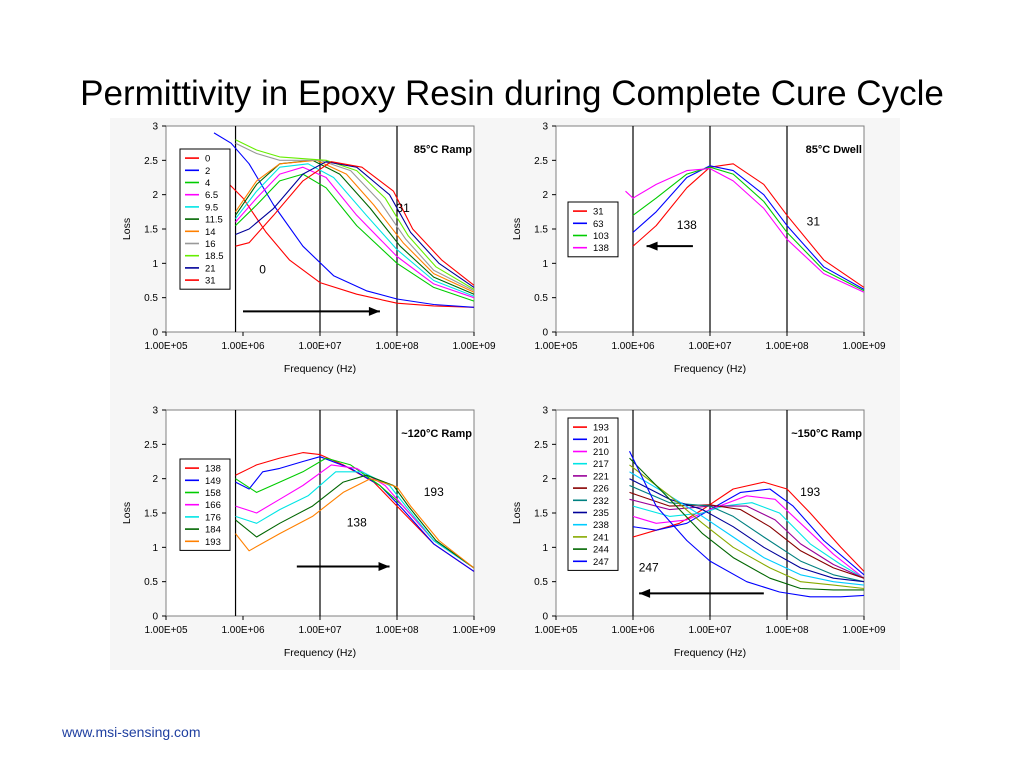 Image resolution: width=1024 pixels, height=768 pixels. I want to click on legend-label: 166, so click(213, 505).